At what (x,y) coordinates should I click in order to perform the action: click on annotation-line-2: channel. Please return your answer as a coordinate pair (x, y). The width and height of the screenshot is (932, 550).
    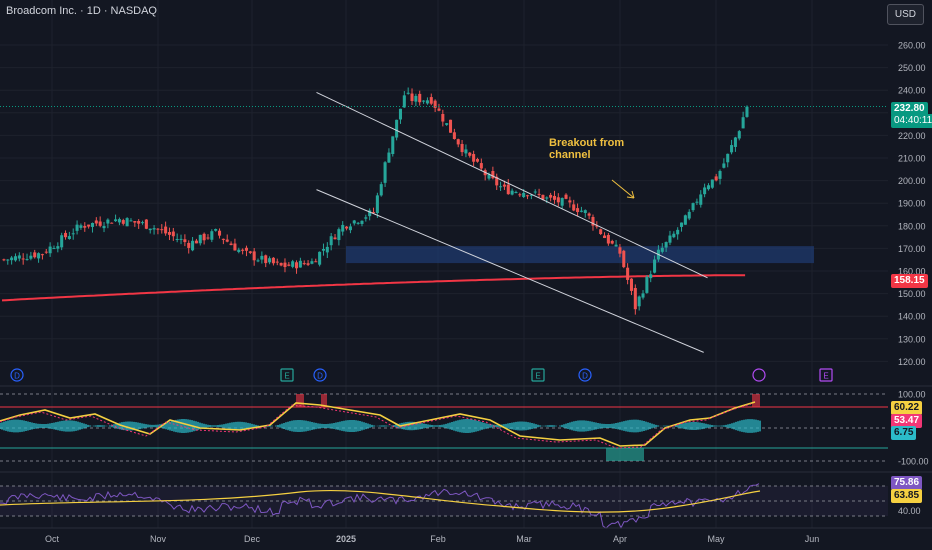
    Looking at the image, I should click on (570, 155).